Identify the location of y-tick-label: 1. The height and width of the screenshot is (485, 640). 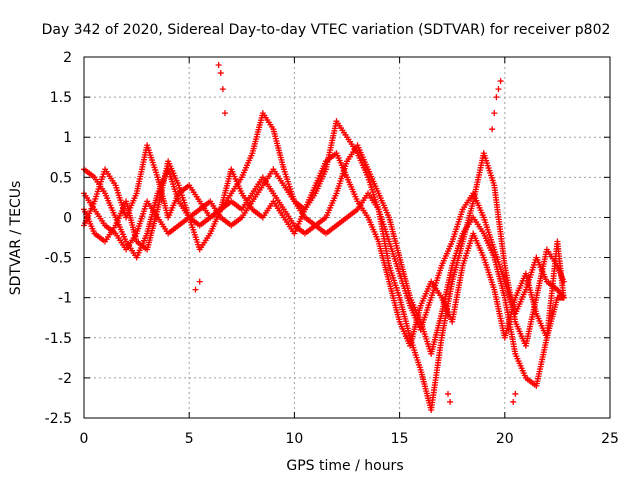
(67, 138).